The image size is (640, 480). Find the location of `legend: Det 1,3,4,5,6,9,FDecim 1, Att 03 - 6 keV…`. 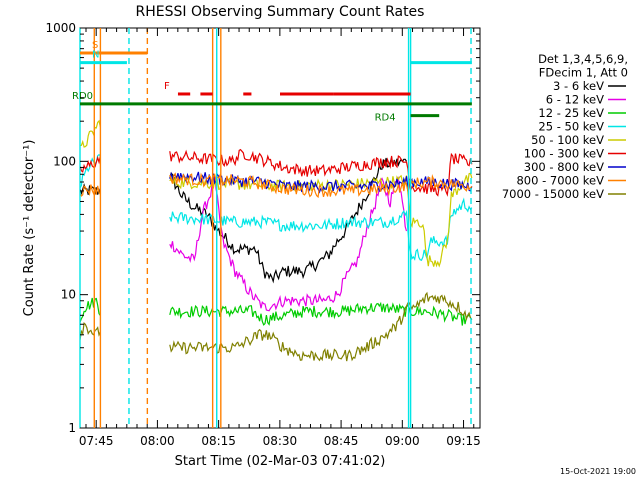

legend: Det 1,3,4,5,6,9,FDecim 1, Att 03 - 6 keV… is located at coordinates (565, 126).